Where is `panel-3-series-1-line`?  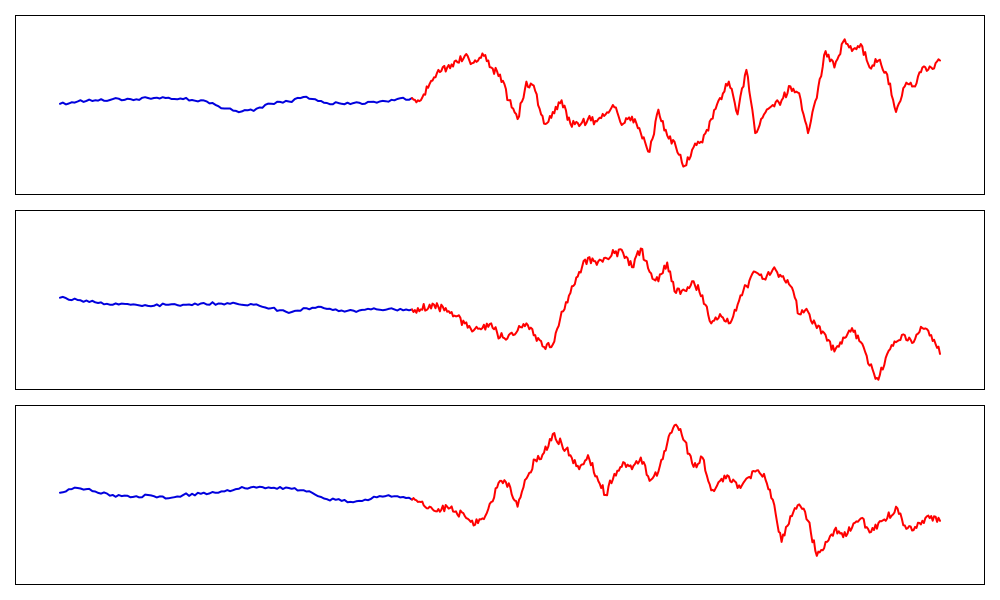
panel-3-series-1-line is located at coordinates (236, 494).